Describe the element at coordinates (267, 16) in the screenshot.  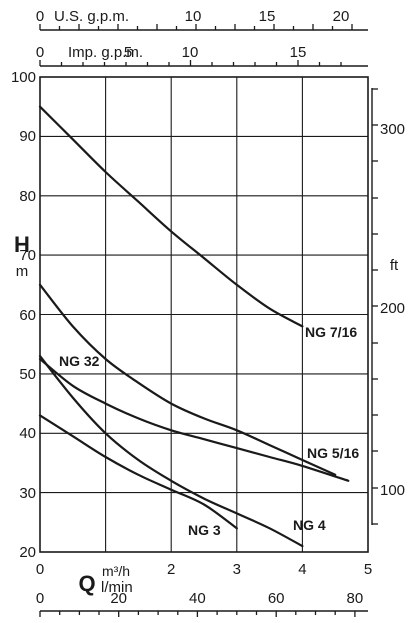
I see `us-gpm-tick-label: 15` at that location.